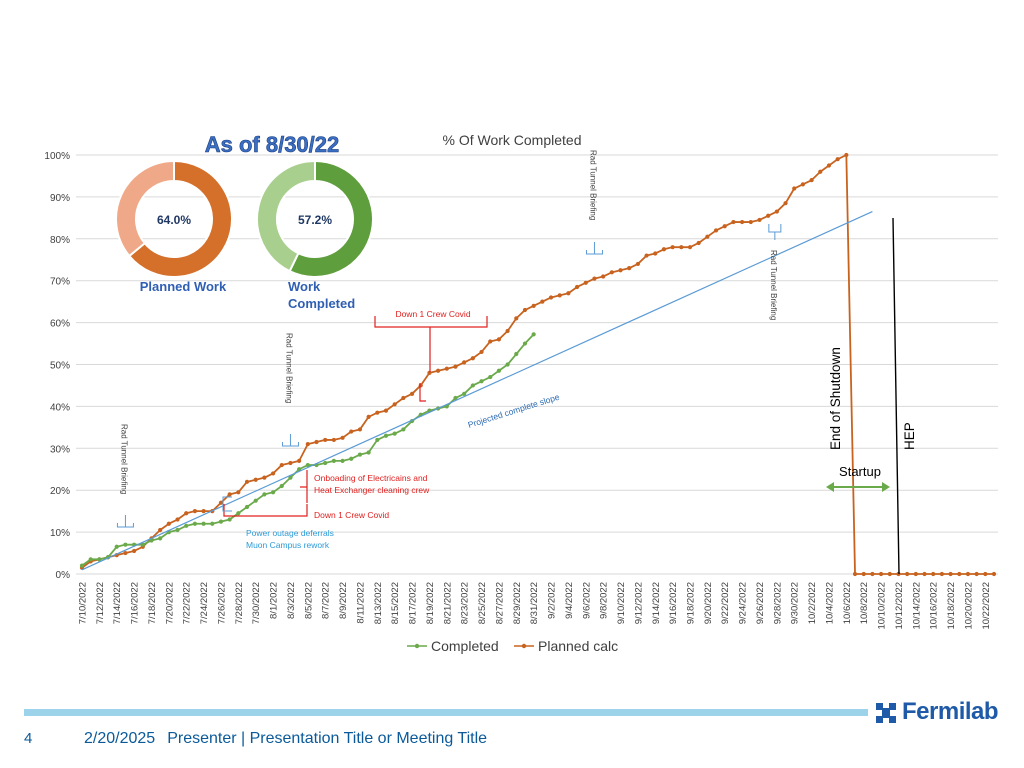 Image resolution: width=1024 pixels, height=768 pixels. Describe the element at coordinates (60, 533) in the screenshot. I see `y-tick-label: 10%` at that location.